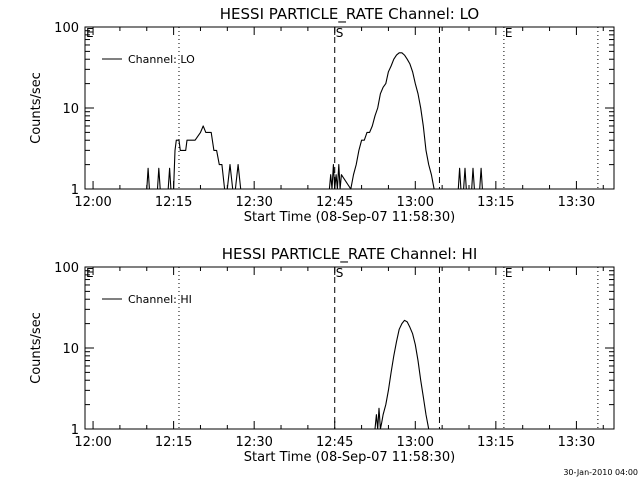  What do you see at coordinates (349, 14) in the screenshot?
I see `chart-title: HESSI PARTICLE_RATE Channel: LO` at bounding box center [349, 14].